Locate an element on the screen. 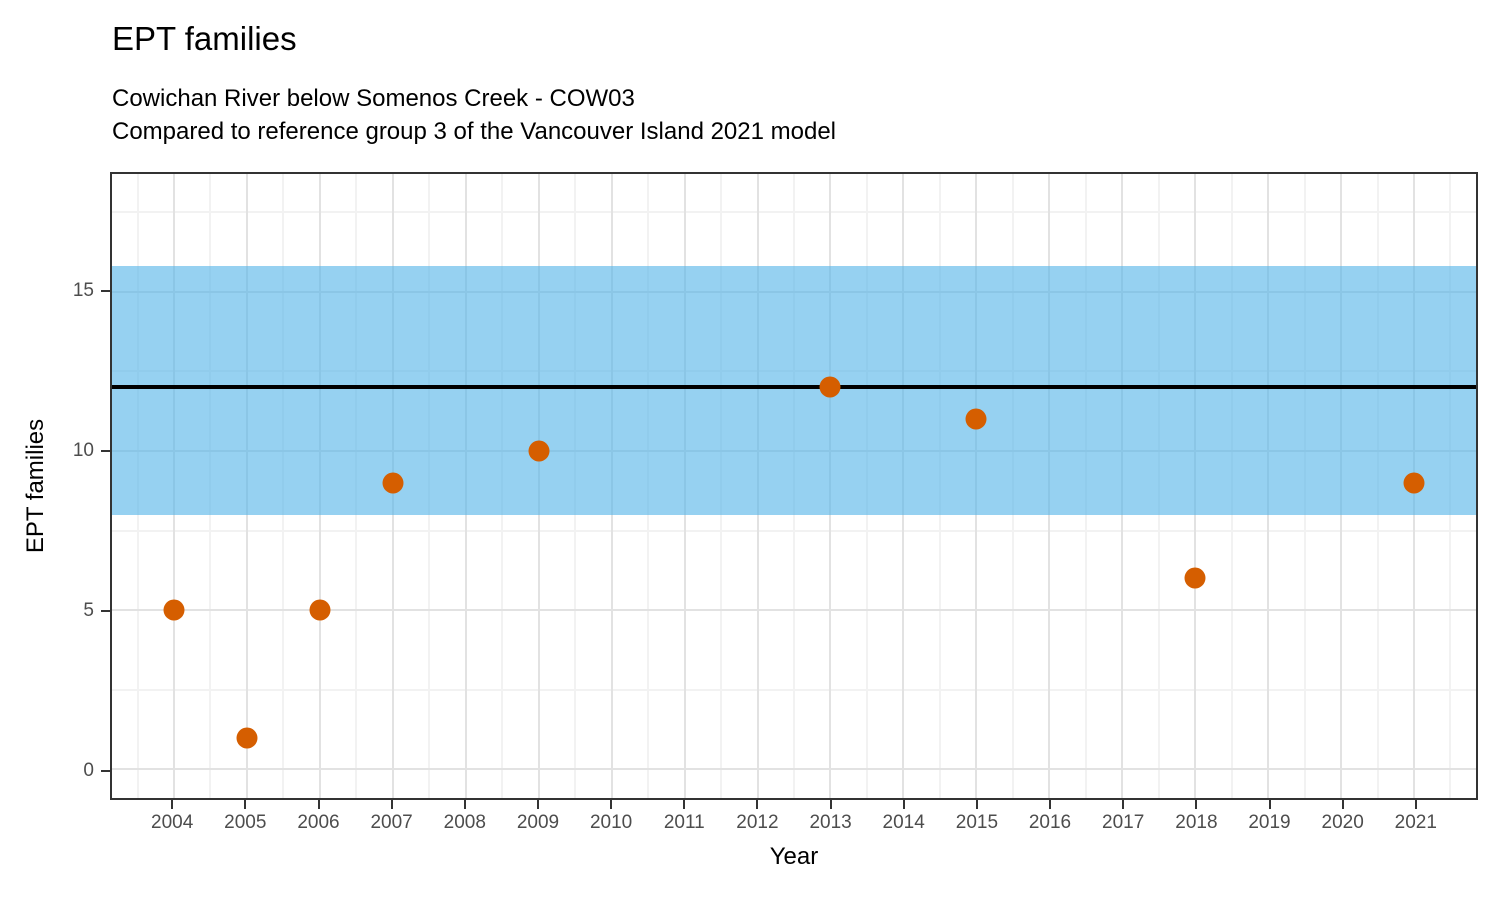  y-tick-label: 15 is located at coordinates (83, 290).